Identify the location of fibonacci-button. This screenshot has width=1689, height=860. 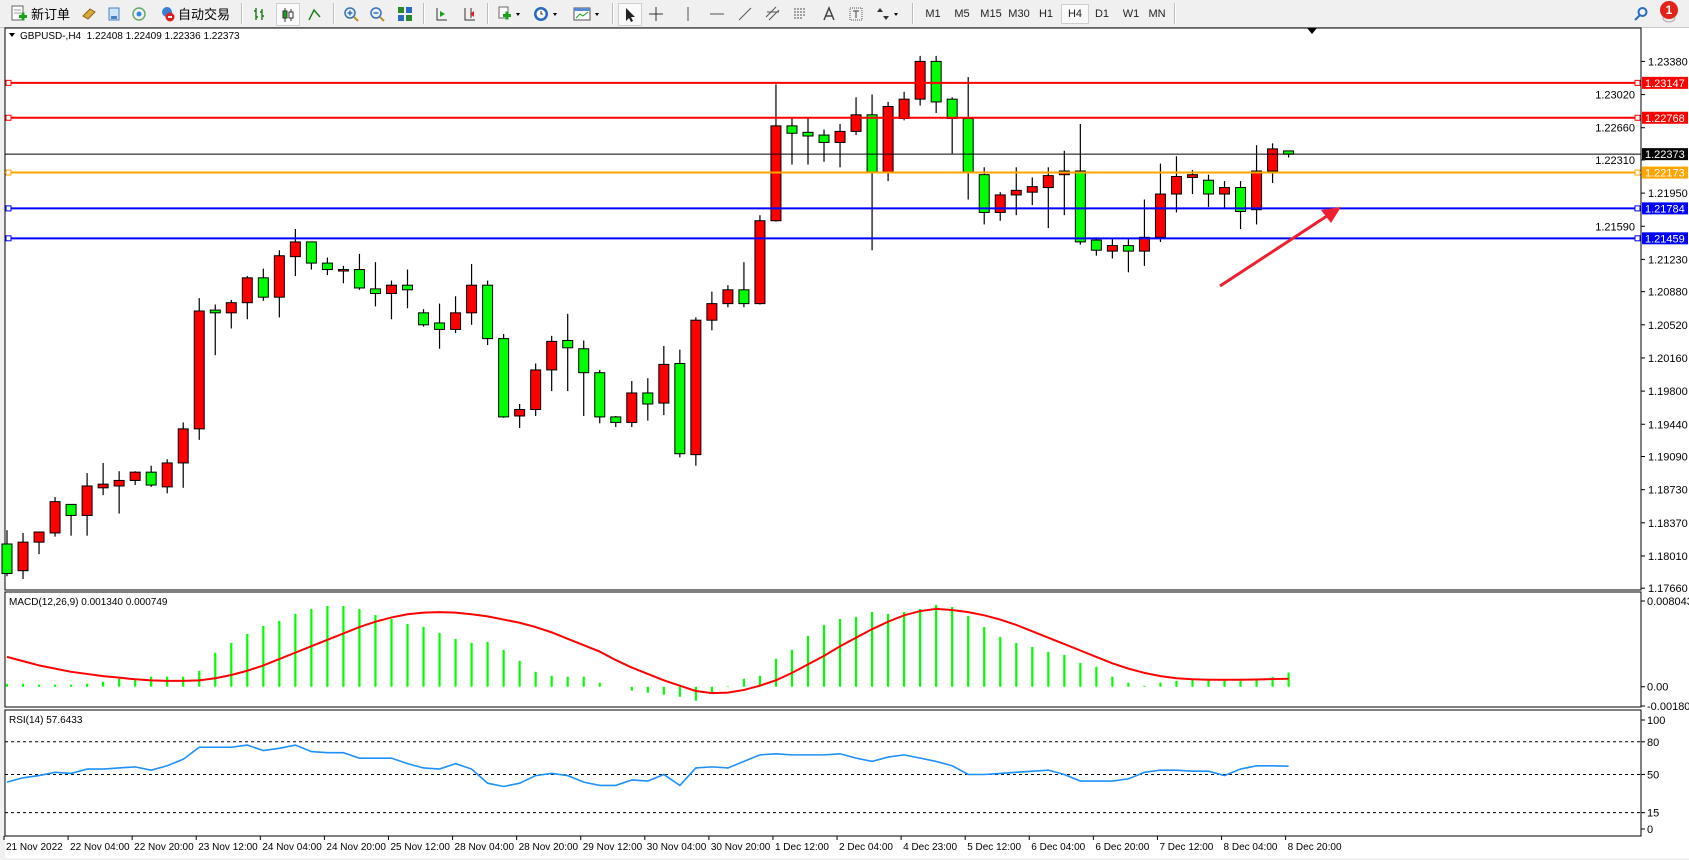
(801, 13).